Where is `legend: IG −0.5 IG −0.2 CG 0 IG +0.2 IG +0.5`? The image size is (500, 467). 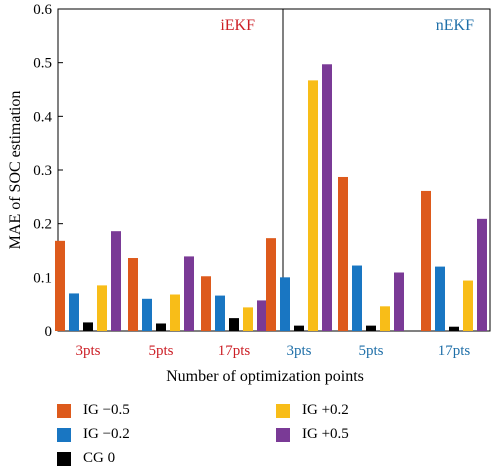
legend: IG −0.5 IG −0.2 CG 0 IG +0.2 IG +0.5 is located at coordinates (272, 432).